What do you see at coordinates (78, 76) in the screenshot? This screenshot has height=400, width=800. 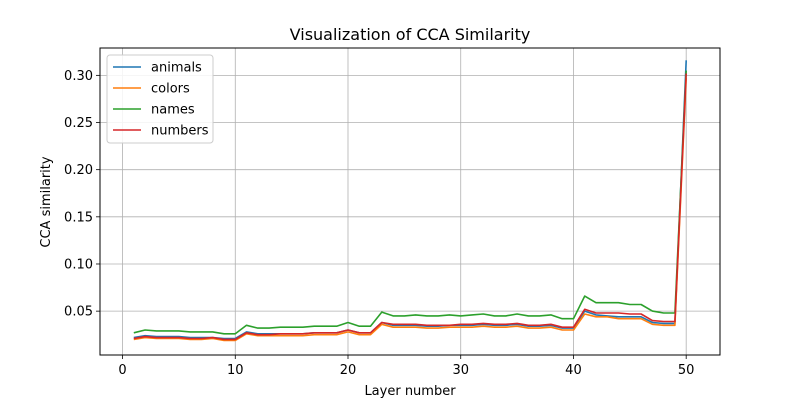 I see `y-tick-label: 0.30` at bounding box center [78, 76].